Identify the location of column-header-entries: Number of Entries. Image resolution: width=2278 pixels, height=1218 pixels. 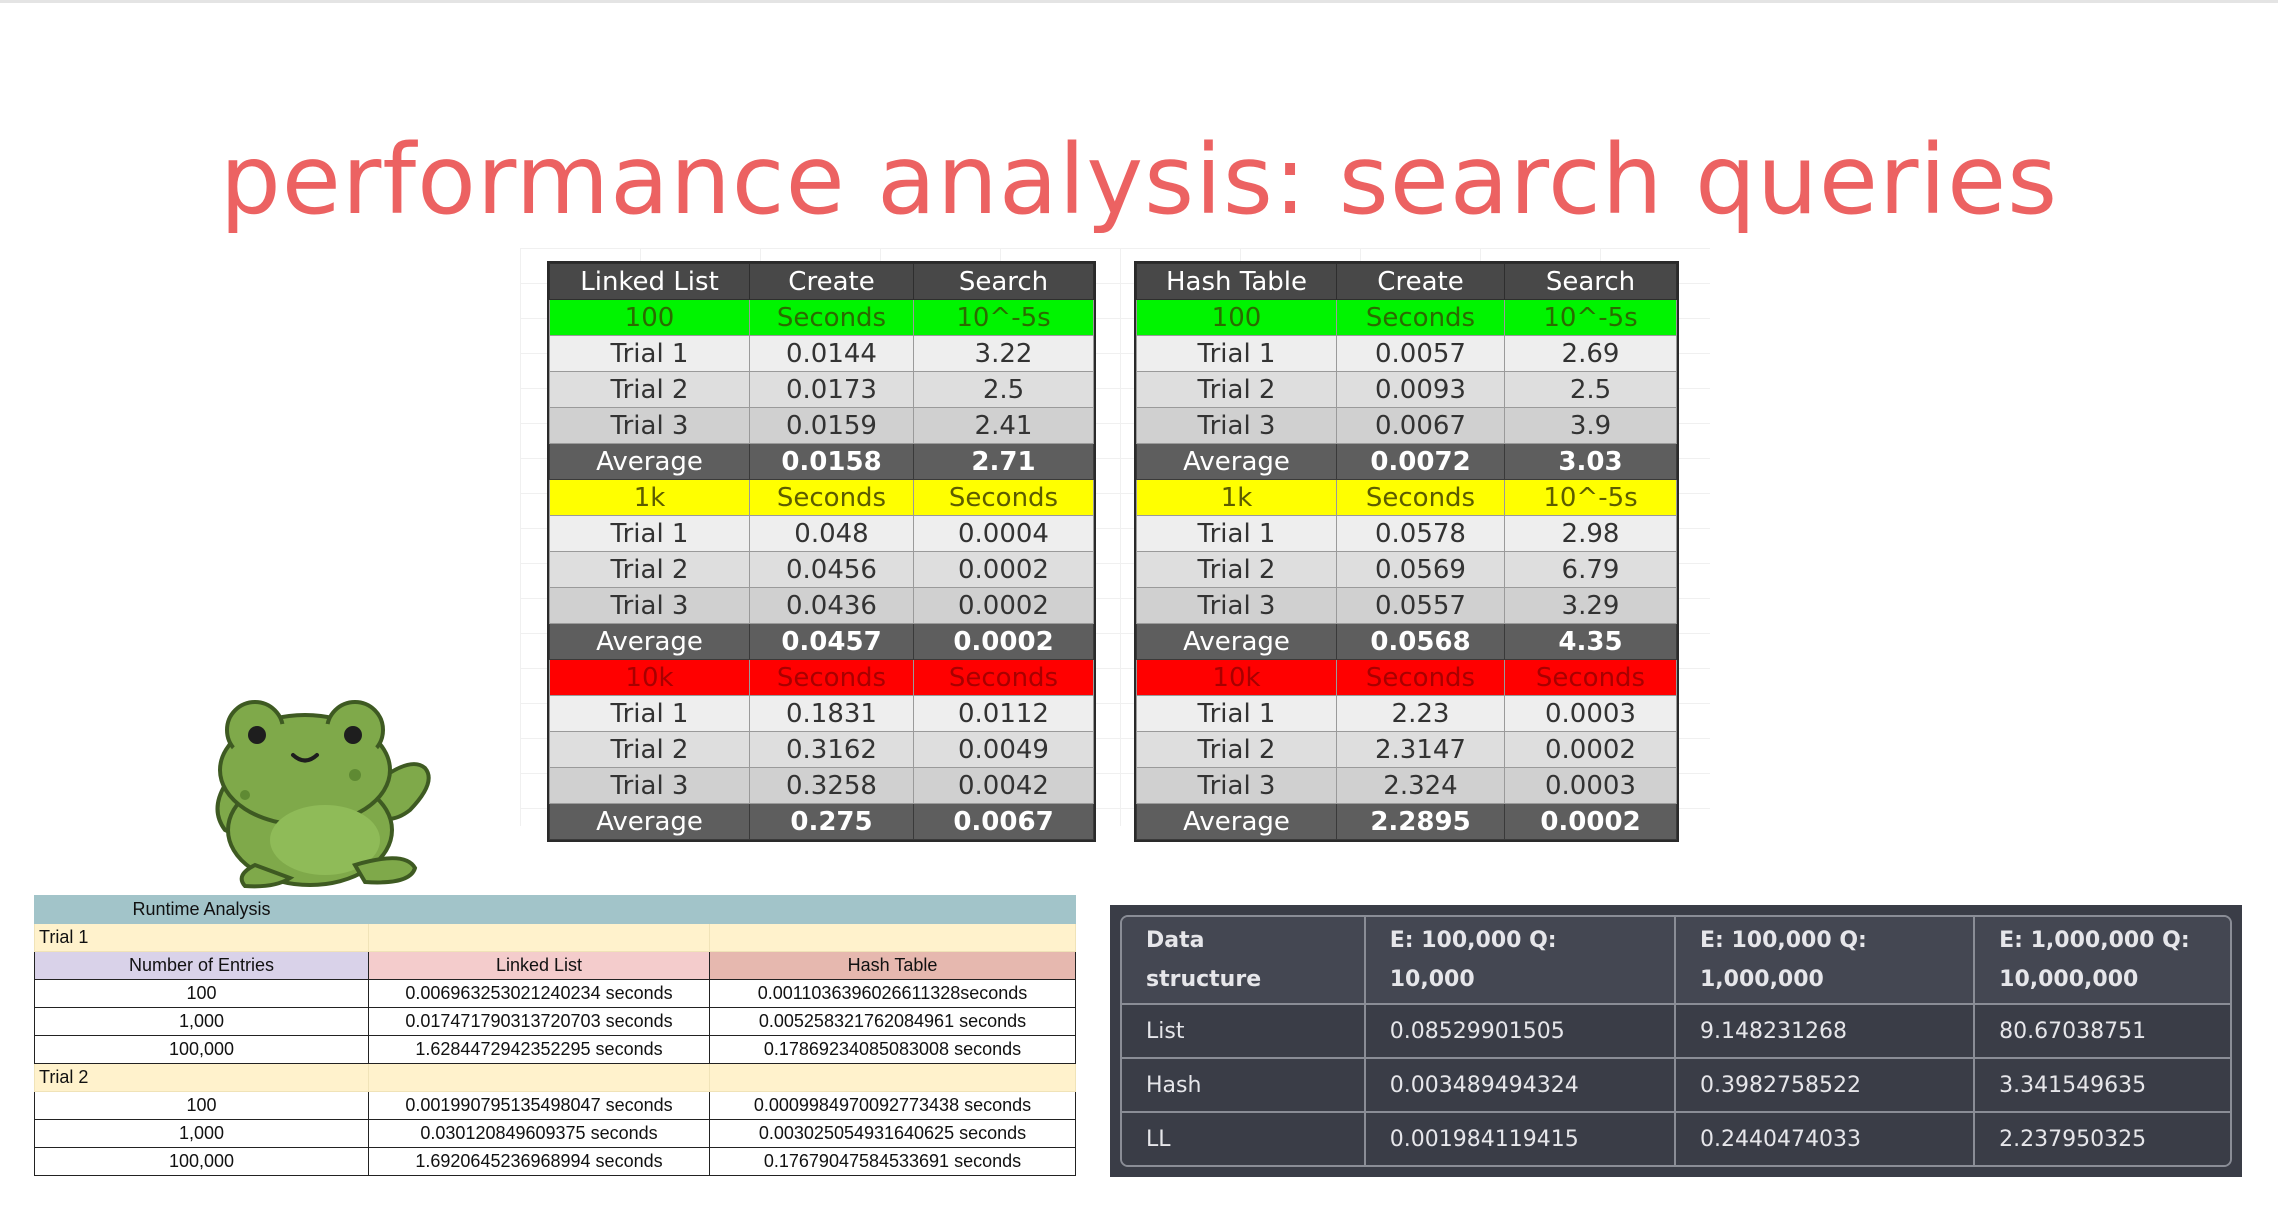
(201, 965).